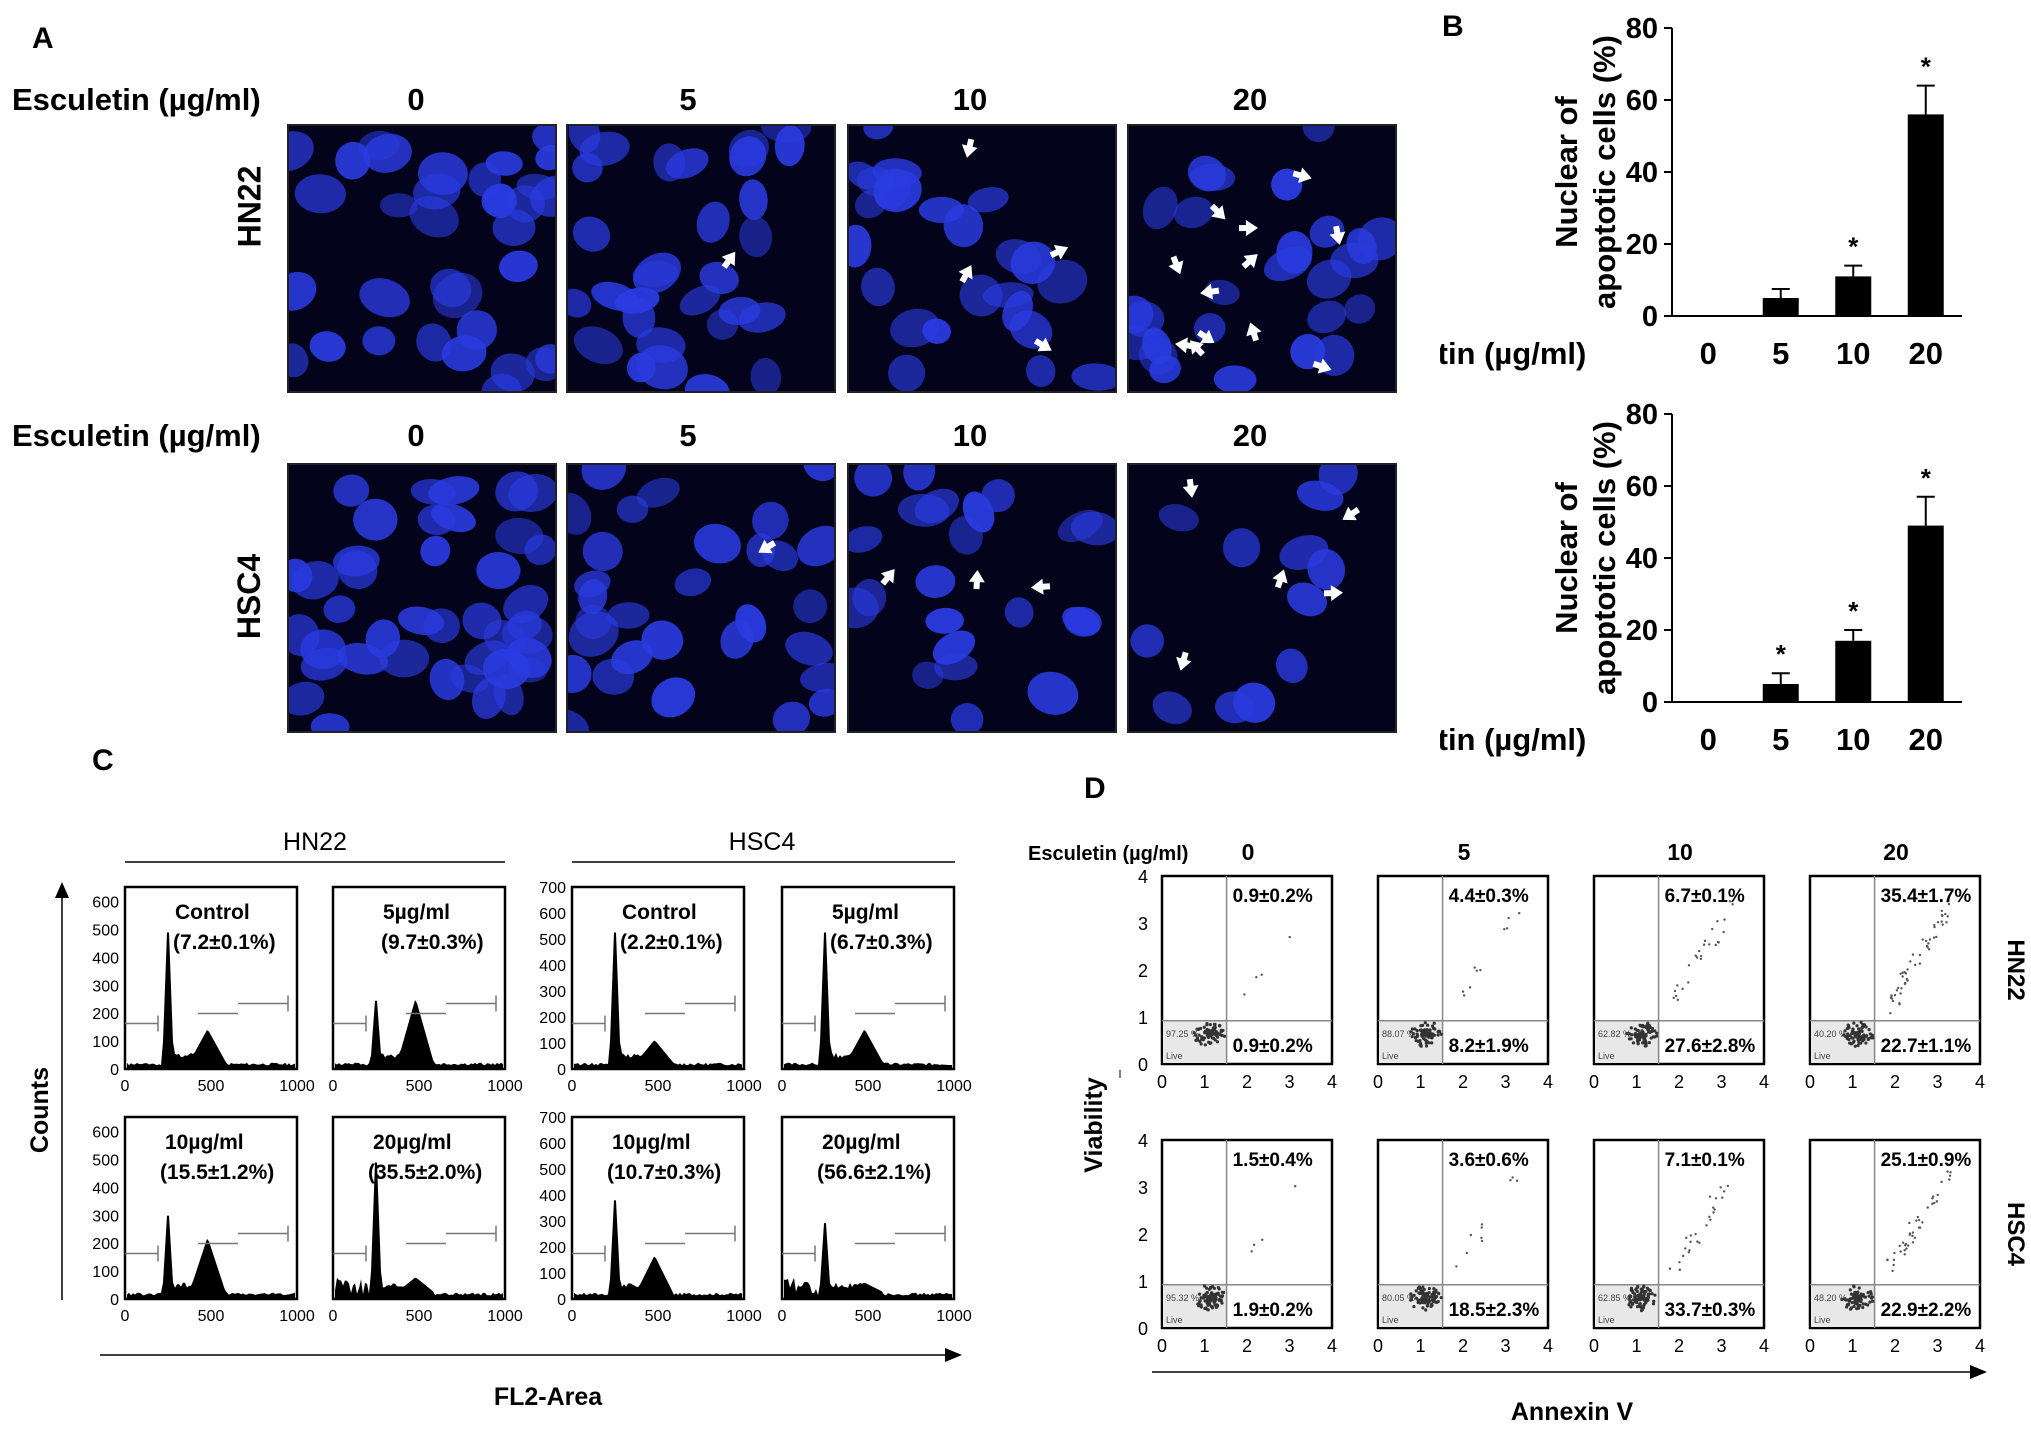  What do you see at coordinates (552, 966) in the screenshot?
I see `y-tick-label: 400` at bounding box center [552, 966].